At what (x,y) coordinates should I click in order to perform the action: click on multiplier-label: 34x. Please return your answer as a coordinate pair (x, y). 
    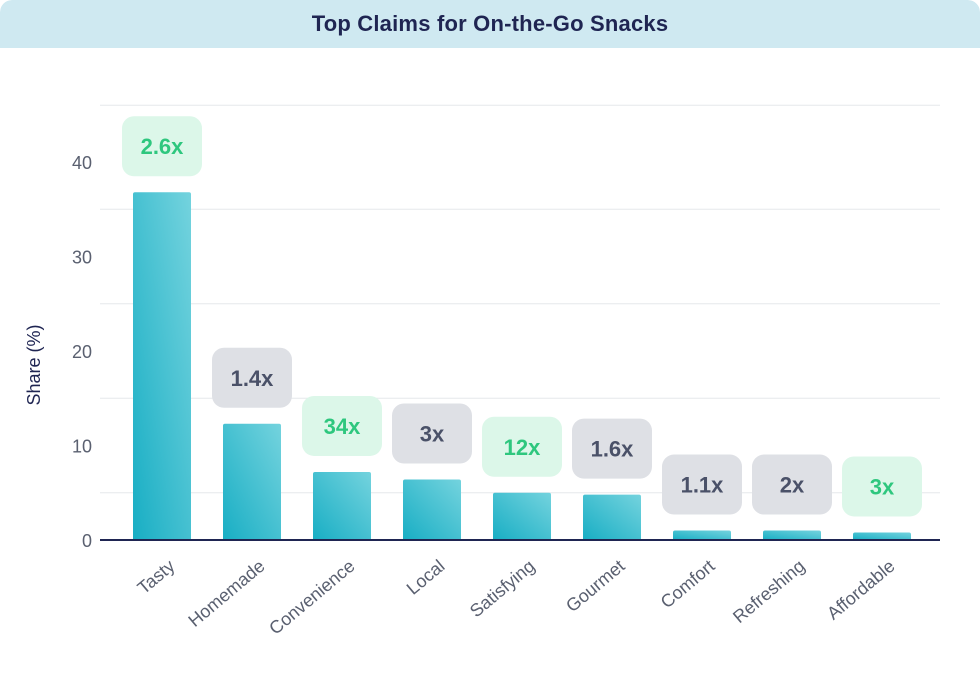
    Looking at the image, I should click on (342, 426).